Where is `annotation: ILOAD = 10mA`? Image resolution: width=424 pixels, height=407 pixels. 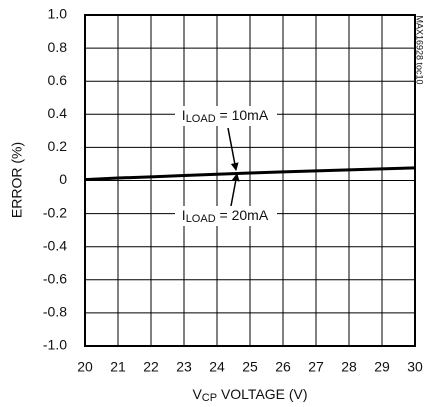
annotation: ILOAD = 10mA is located at coordinates (225, 116).